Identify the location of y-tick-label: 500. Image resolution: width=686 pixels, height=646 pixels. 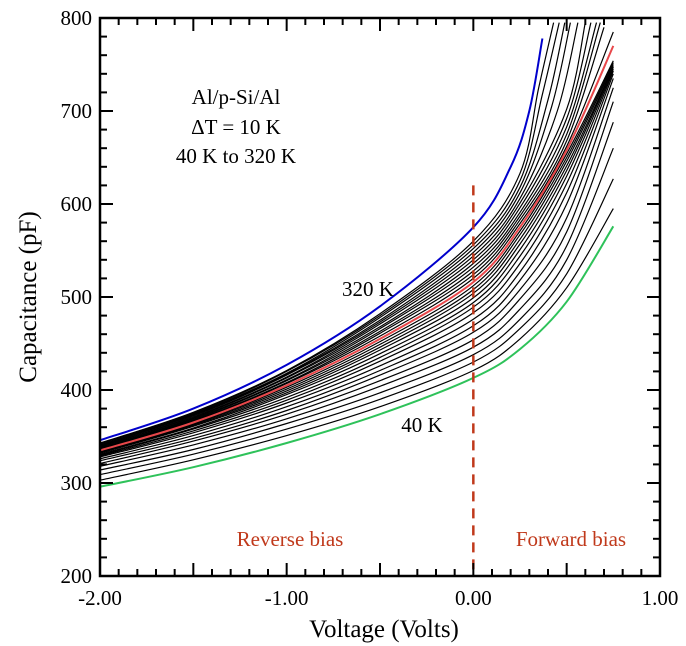
(77, 297).